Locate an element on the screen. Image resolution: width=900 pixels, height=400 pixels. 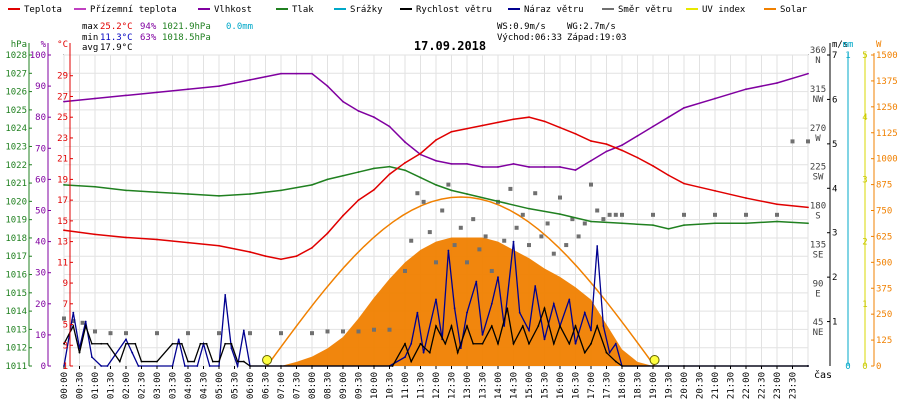
pressure-tick-label: 1012 is located at coordinates (16, 349).